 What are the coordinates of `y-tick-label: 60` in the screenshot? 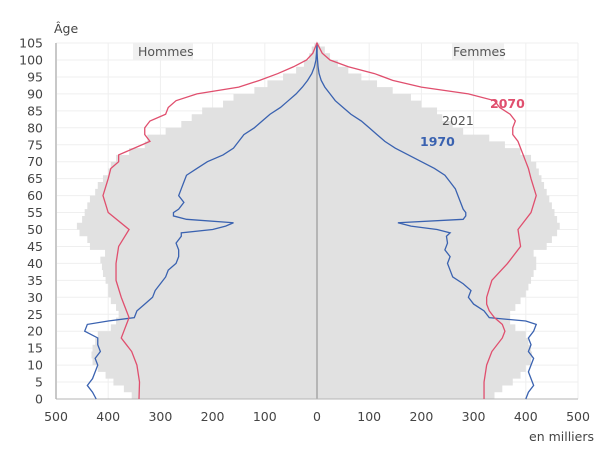 It's located at (35, 195).